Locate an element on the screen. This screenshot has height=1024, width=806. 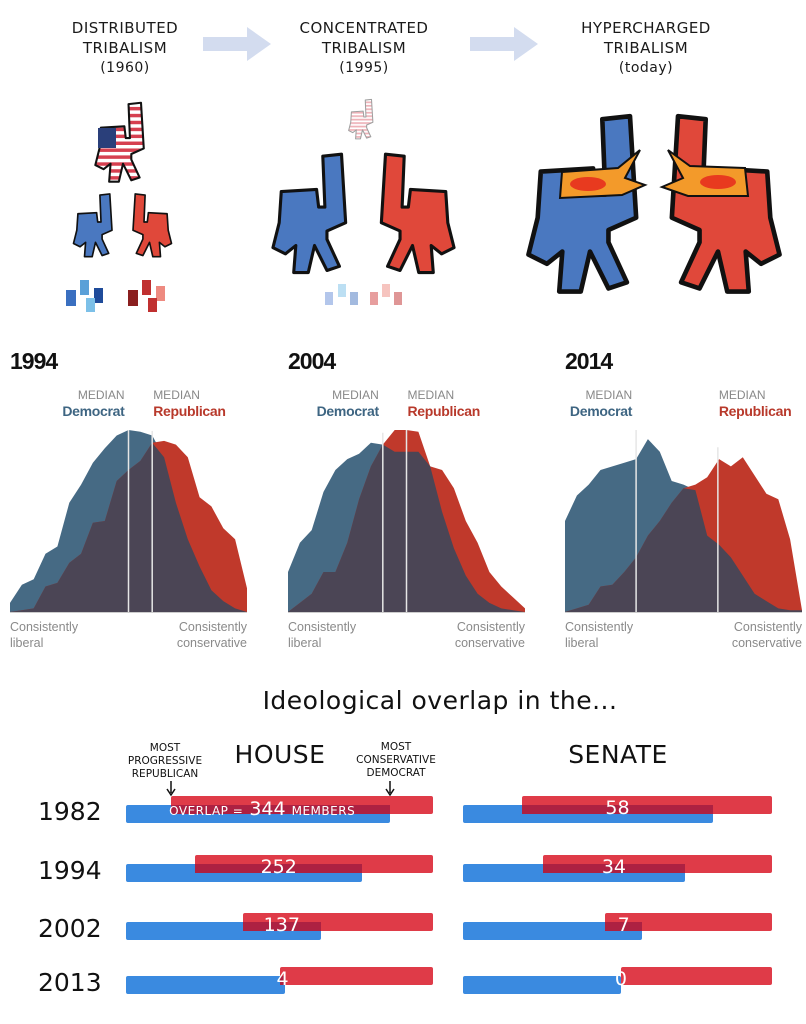
row-year-label: 2013 is located at coordinates (70, 982).